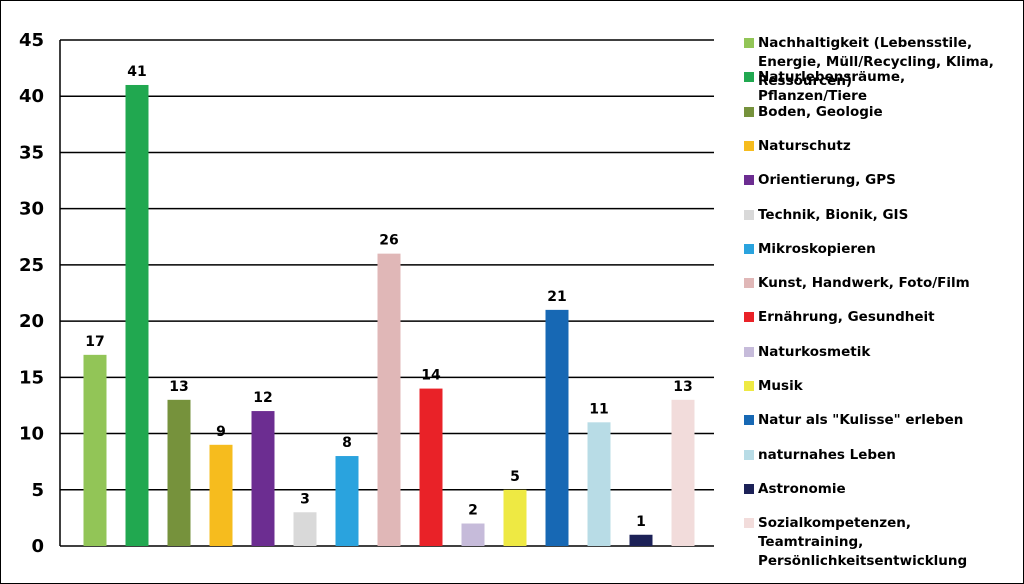  Describe the element at coordinates (31, 434) in the screenshot. I see `y-tick-label: 10` at that location.